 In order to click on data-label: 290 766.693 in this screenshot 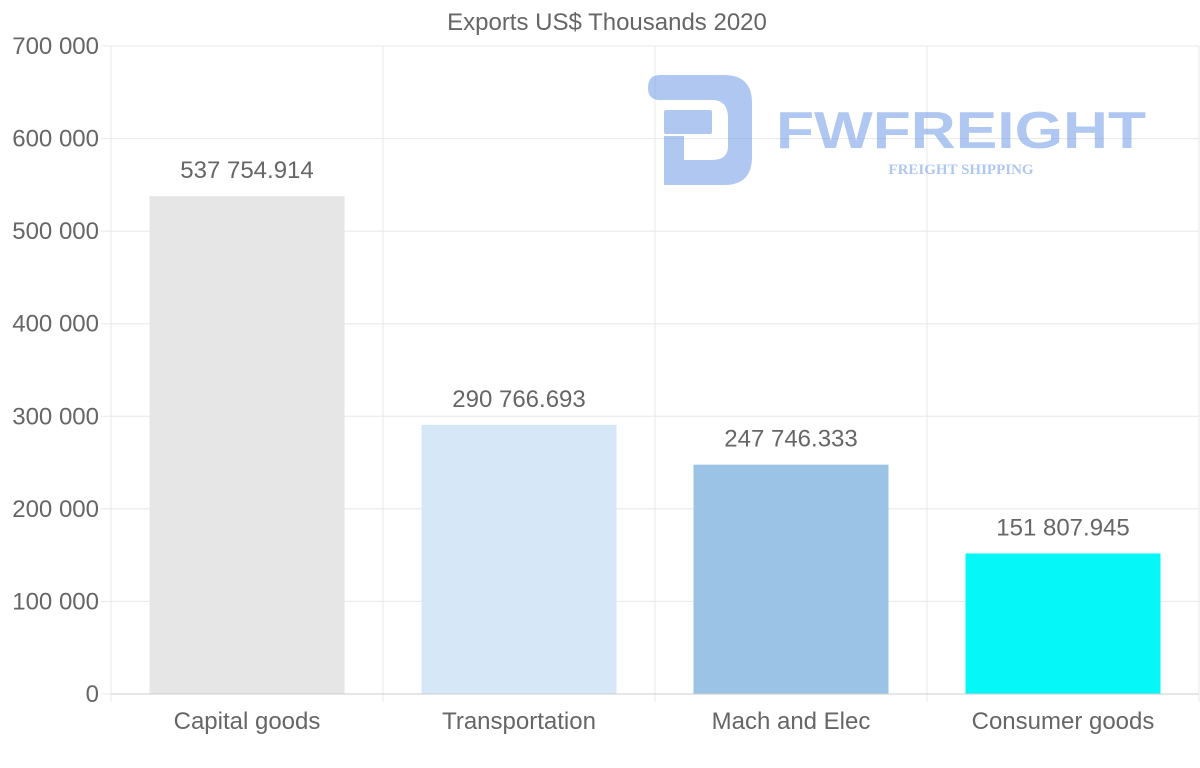, I will do `click(518, 399)`.